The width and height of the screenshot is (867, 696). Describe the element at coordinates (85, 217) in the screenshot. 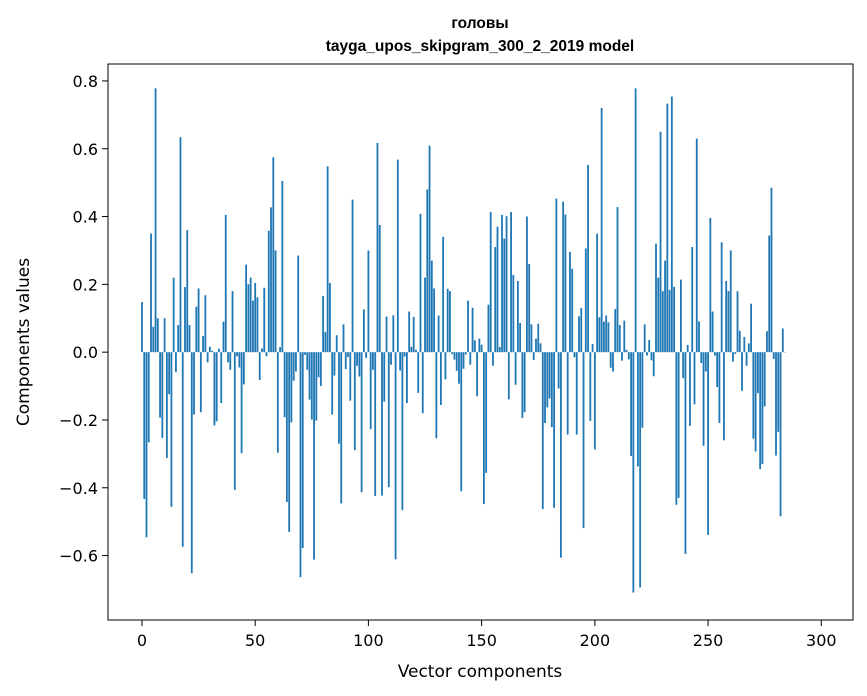

I see `y-tick-label: 0.4` at that location.